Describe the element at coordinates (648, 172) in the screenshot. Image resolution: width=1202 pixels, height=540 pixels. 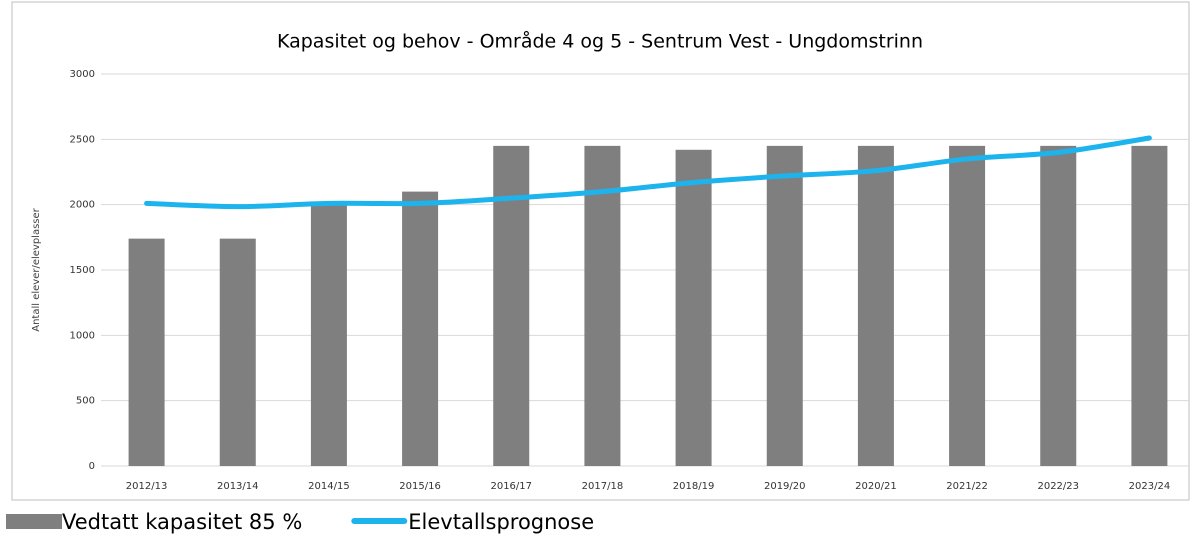
I see `line` at that location.